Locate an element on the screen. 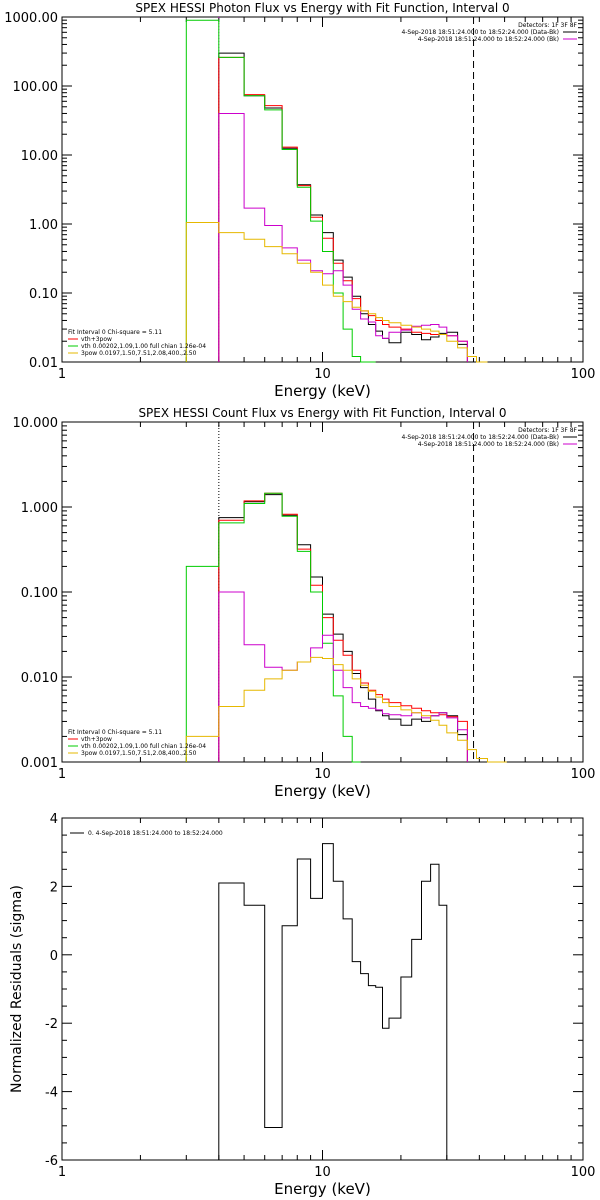 This screenshot has height=1200, width=600. y-tick-label: 10.000 is located at coordinates (36, 423).